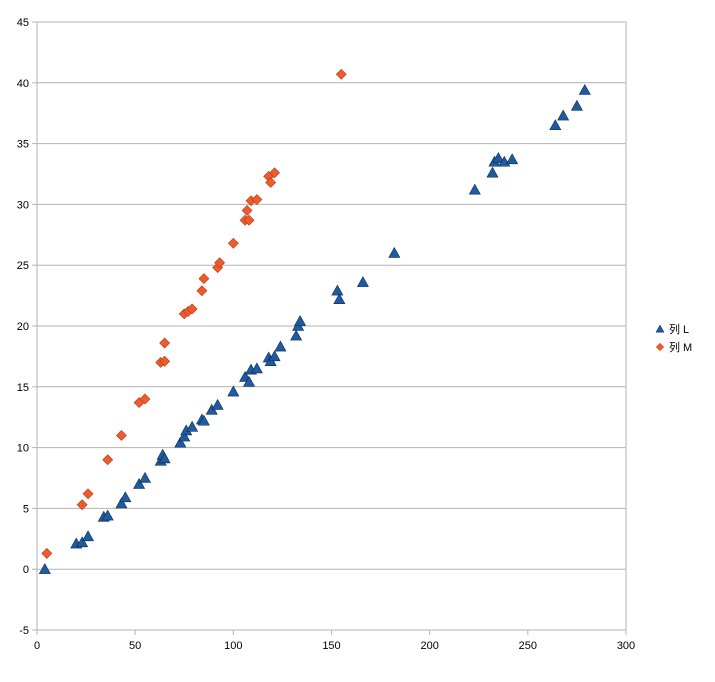  I want to click on y-axis: -5 0 5 10 15 20 25 30 35 40 45, so click(27, 327).